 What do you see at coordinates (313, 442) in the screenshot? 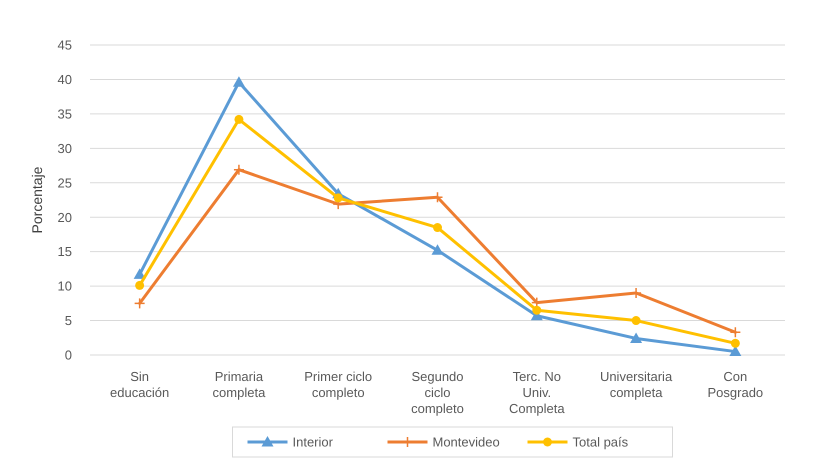
I see `legend-label: Interior` at bounding box center [313, 442].